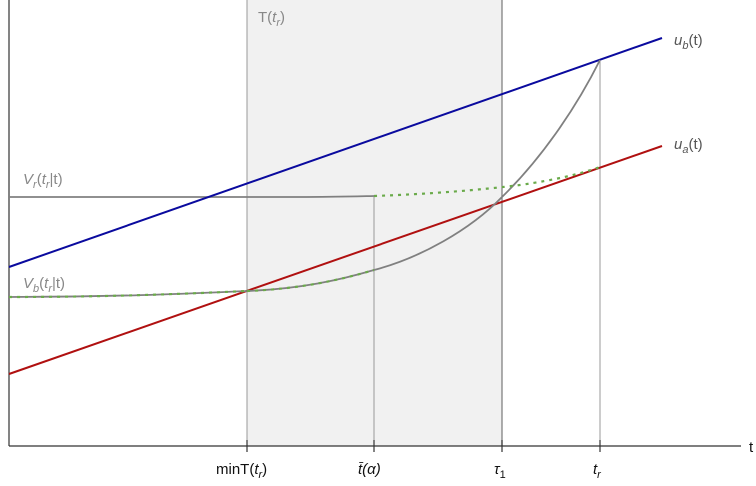  What do you see at coordinates (43, 181) in the screenshot?
I see `vr-label: Vr(tr|t)` at bounding box center [43, 181].